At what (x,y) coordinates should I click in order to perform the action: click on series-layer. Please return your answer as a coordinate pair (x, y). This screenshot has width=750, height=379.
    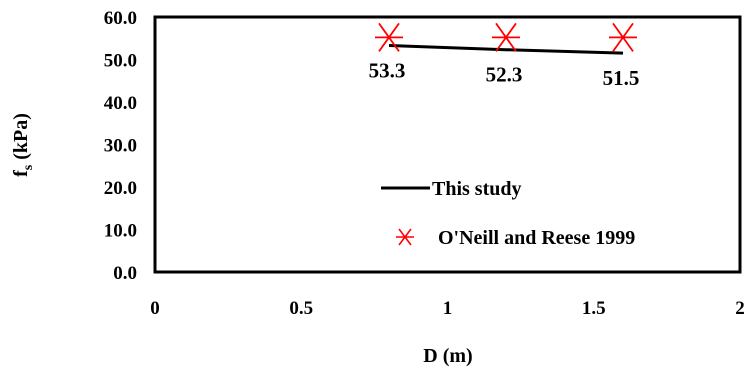
    Looking at the image, I should click on (506, 38).